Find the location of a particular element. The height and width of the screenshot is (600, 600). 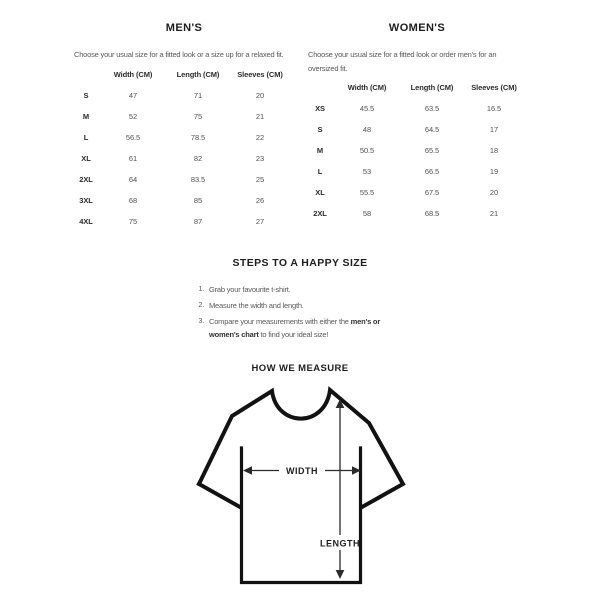

table-row: 3XL 68 85 26 is located at coordinates (184, 200).